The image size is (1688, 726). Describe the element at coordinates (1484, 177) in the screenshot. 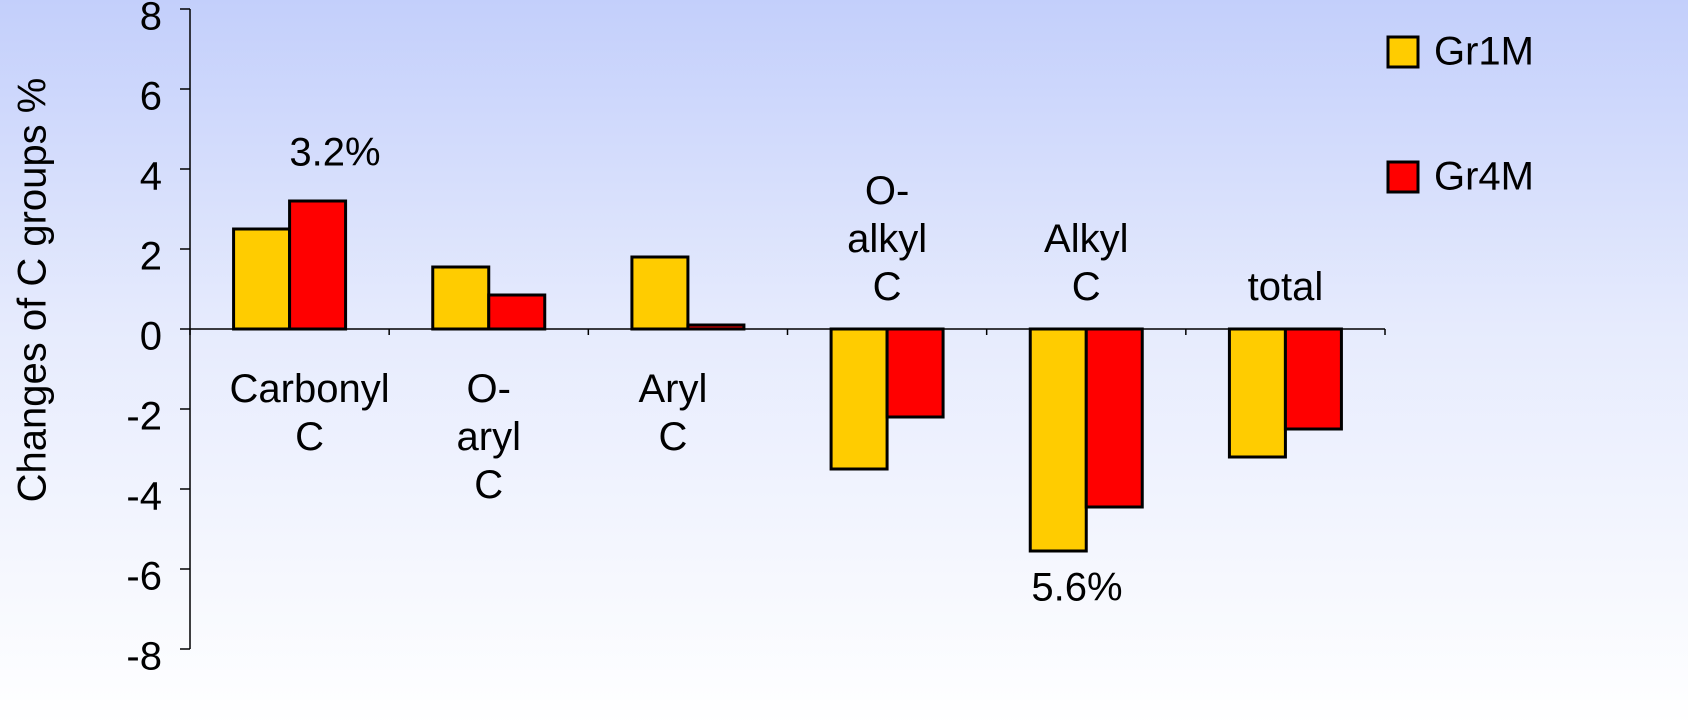

I see `legend-label: Gr4M` at that location.